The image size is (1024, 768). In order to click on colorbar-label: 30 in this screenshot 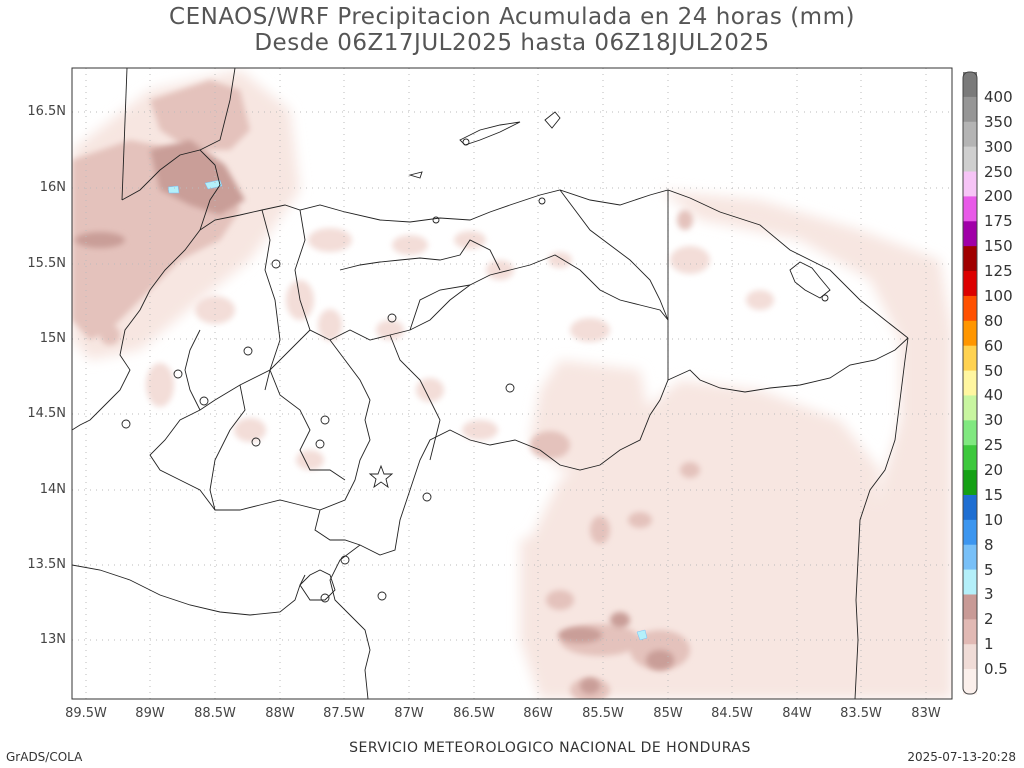, I will do `click(994, 420)`.